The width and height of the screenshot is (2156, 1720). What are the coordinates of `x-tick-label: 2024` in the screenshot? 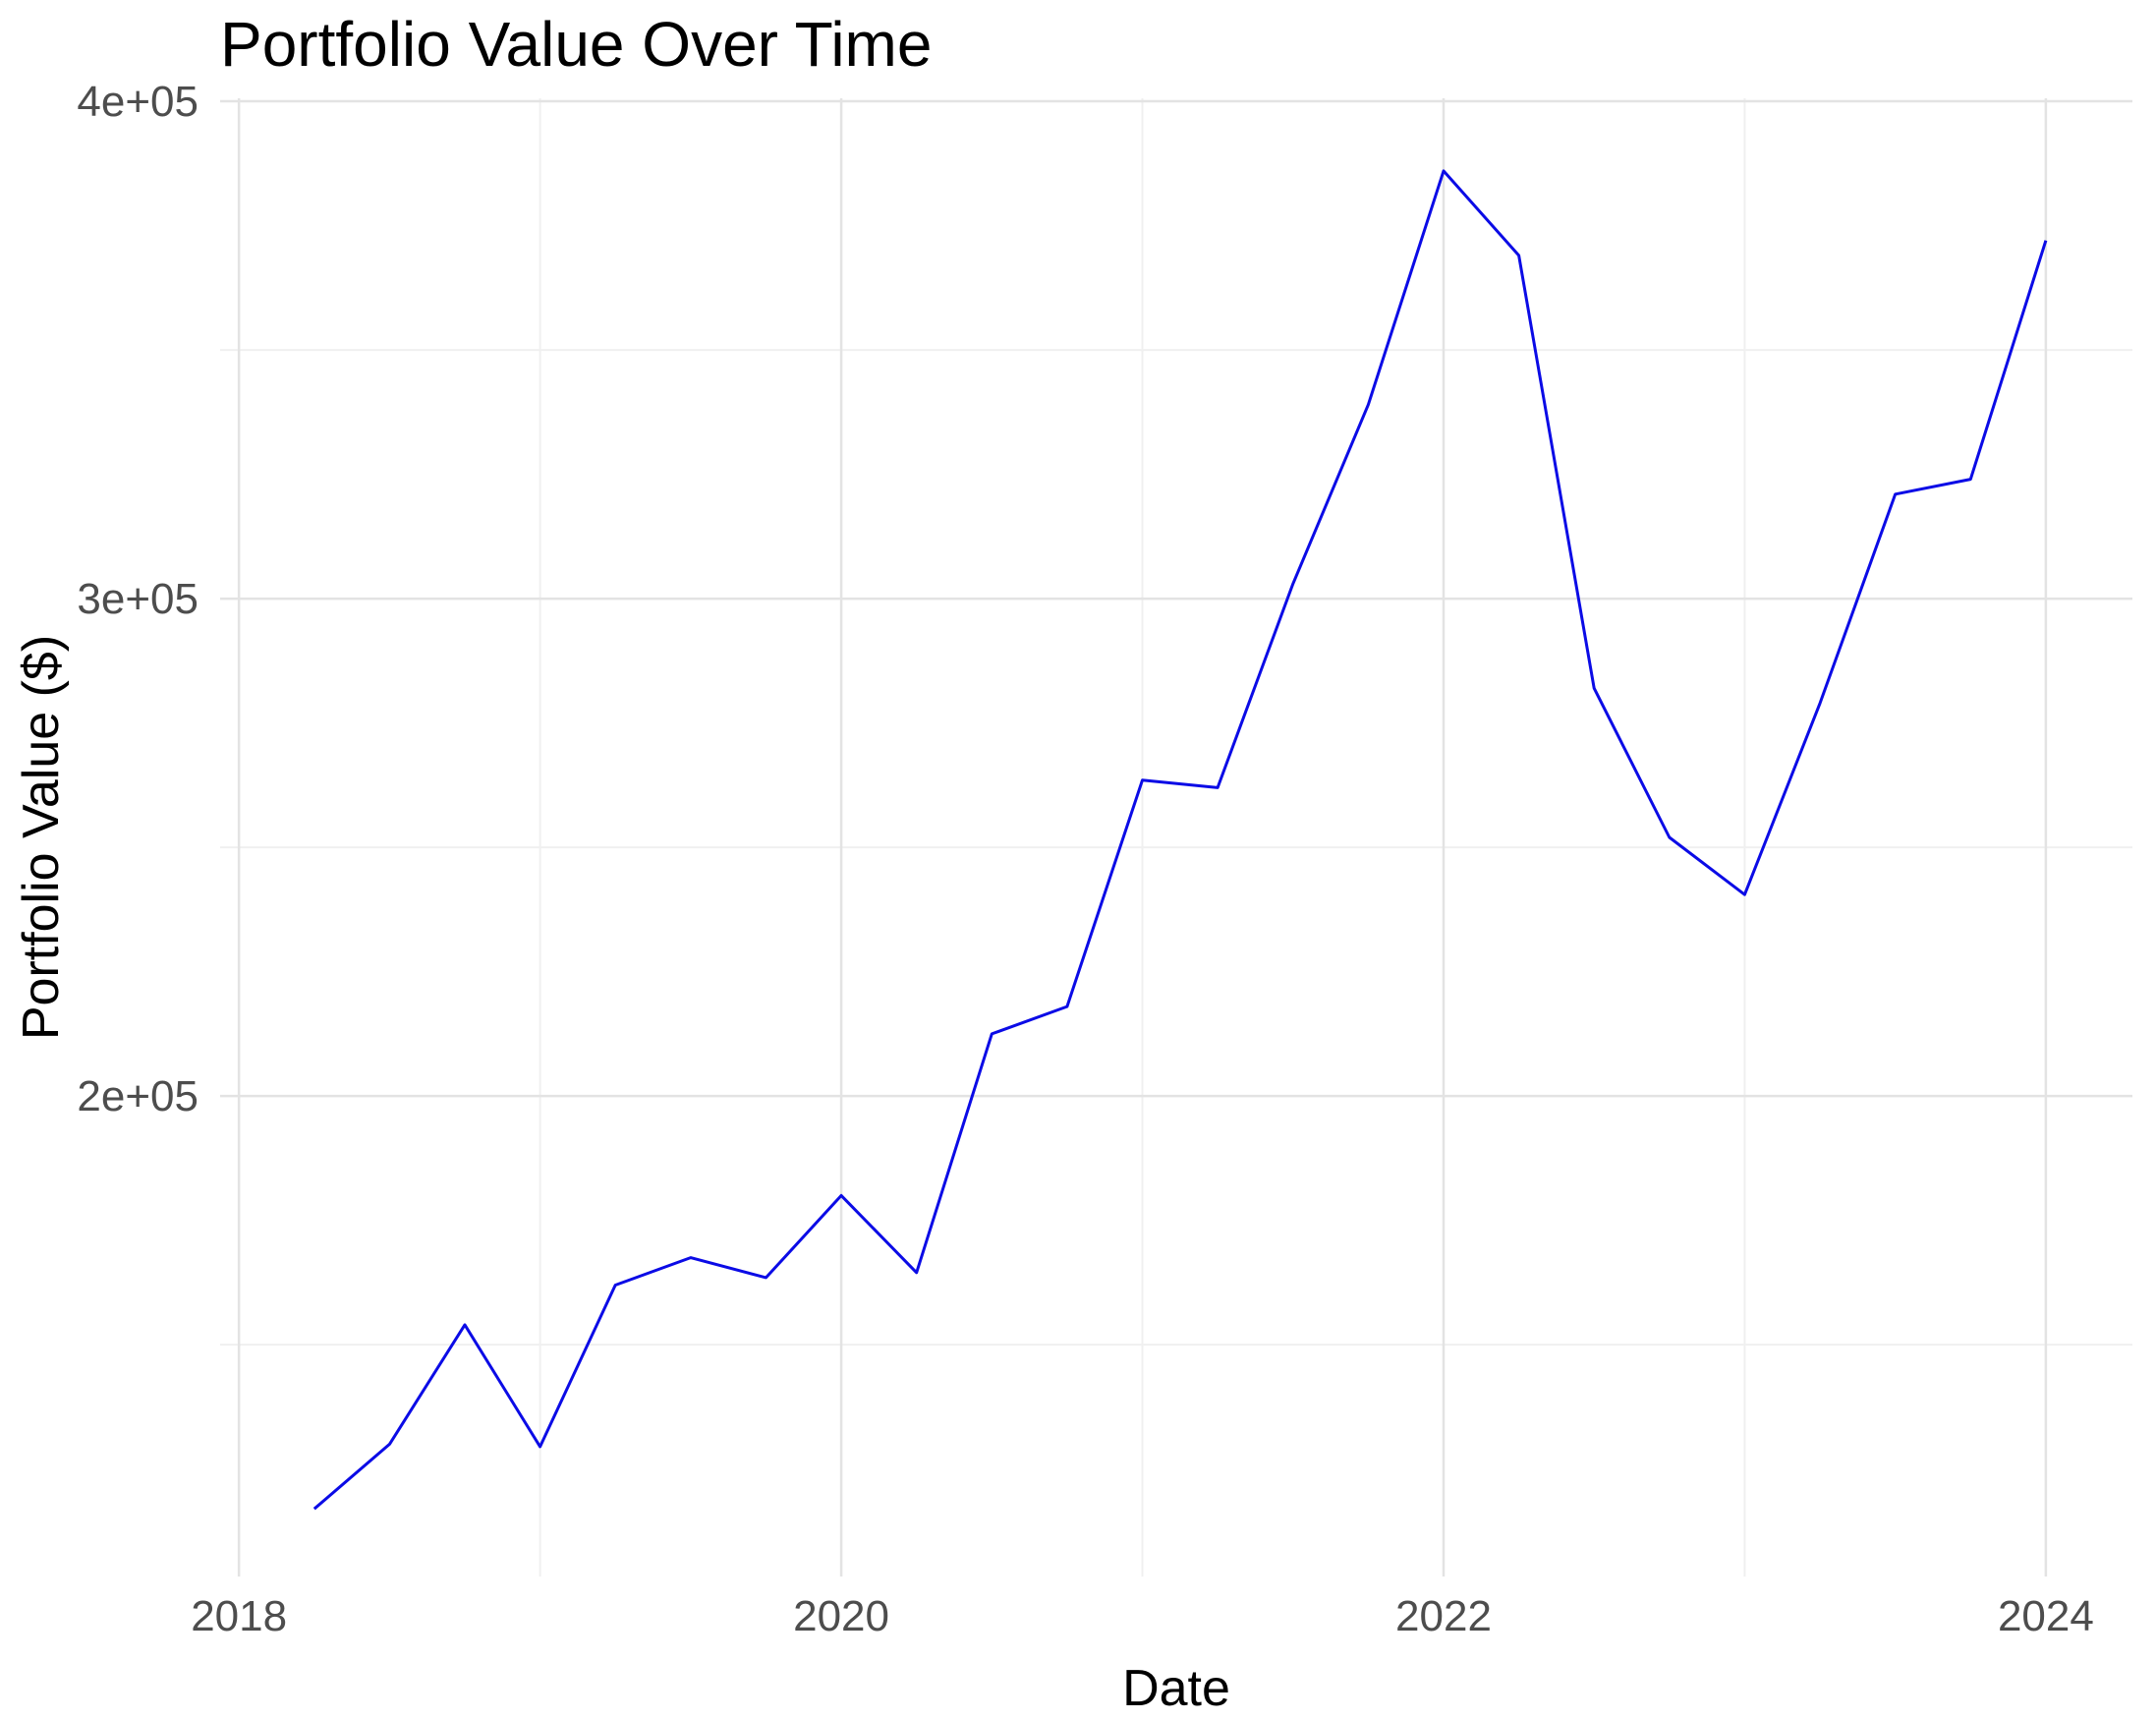 It's located at (2046, 1616).